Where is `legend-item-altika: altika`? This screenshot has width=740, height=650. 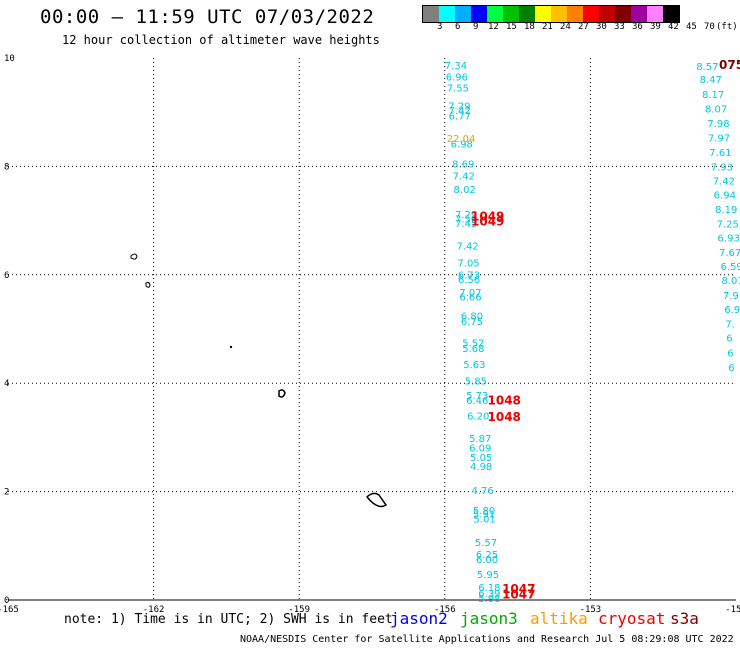
legend-item-altika: altika is located at coordinates (559, 618).